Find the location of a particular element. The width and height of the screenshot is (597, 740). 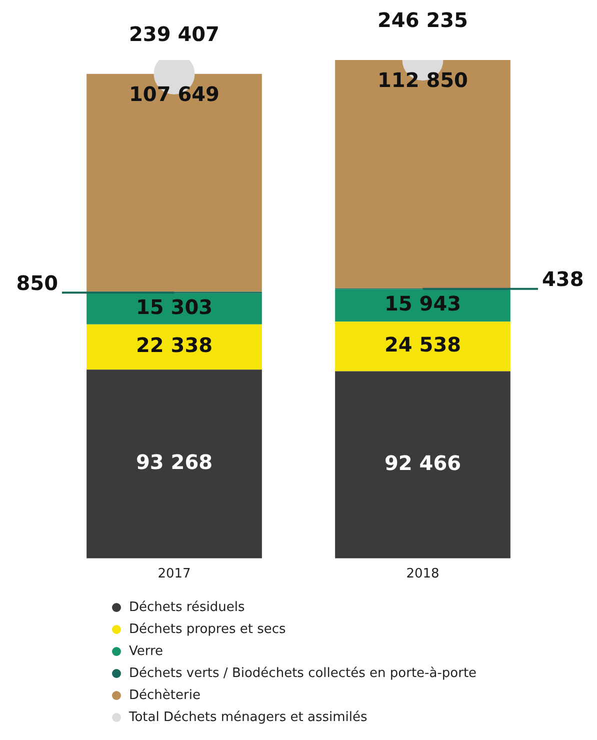

data-label: 15 943 is located at coordinates (423, 304).